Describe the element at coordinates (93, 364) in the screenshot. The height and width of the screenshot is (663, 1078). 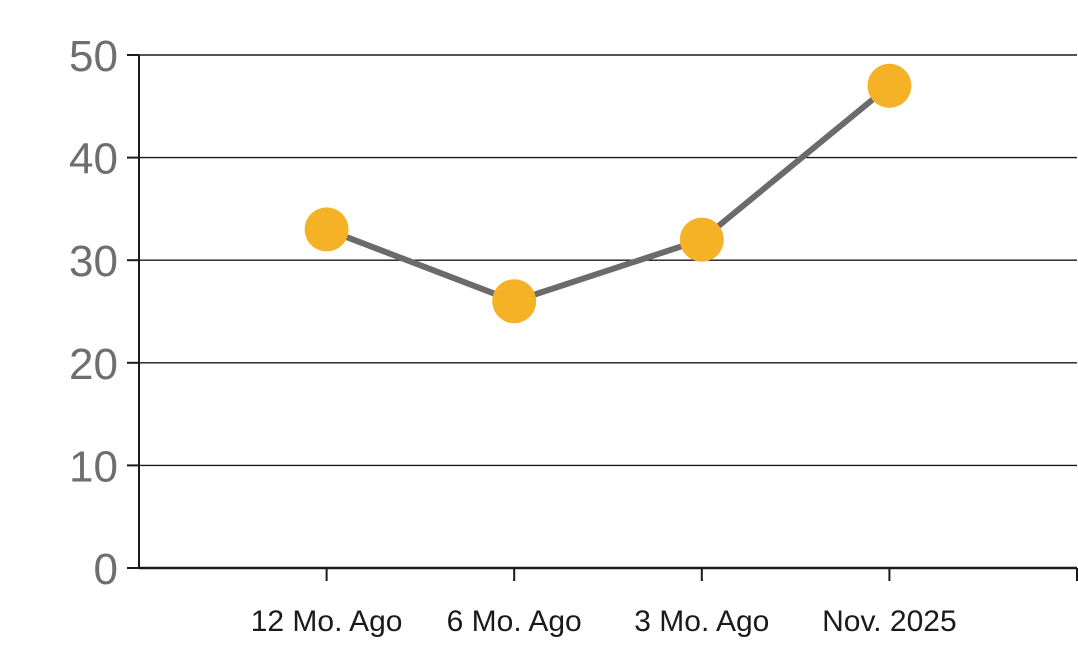
I see `y-tick-label: 20` at that location.